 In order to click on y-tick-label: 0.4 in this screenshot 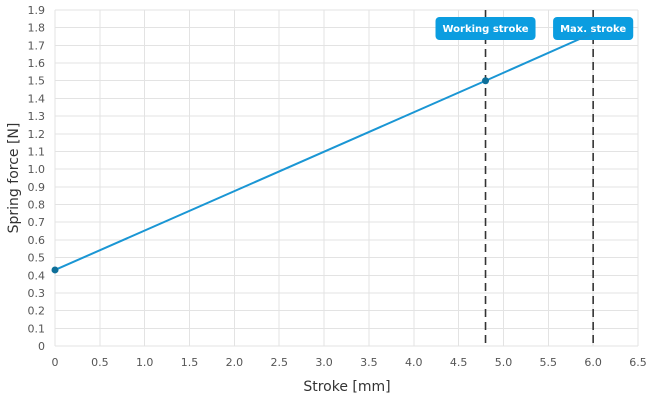, I will do `click(37, 275)`.